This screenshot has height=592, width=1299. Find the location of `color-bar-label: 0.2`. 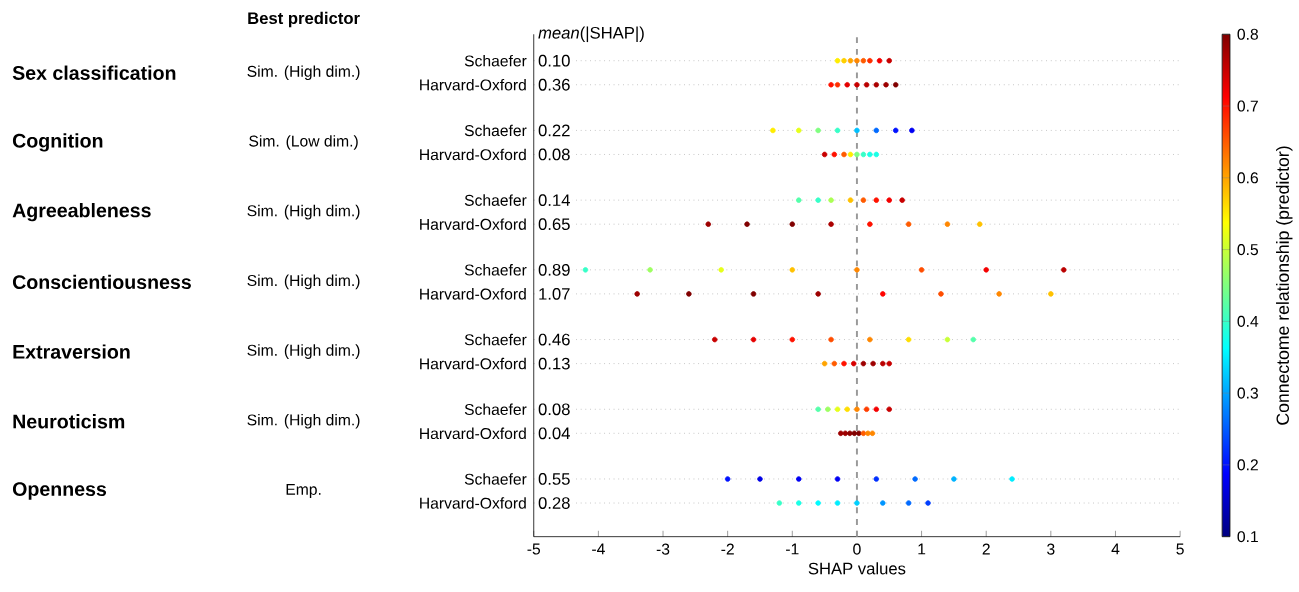

color-bar-label: 0.2 is located at coordinates (1247, 465).